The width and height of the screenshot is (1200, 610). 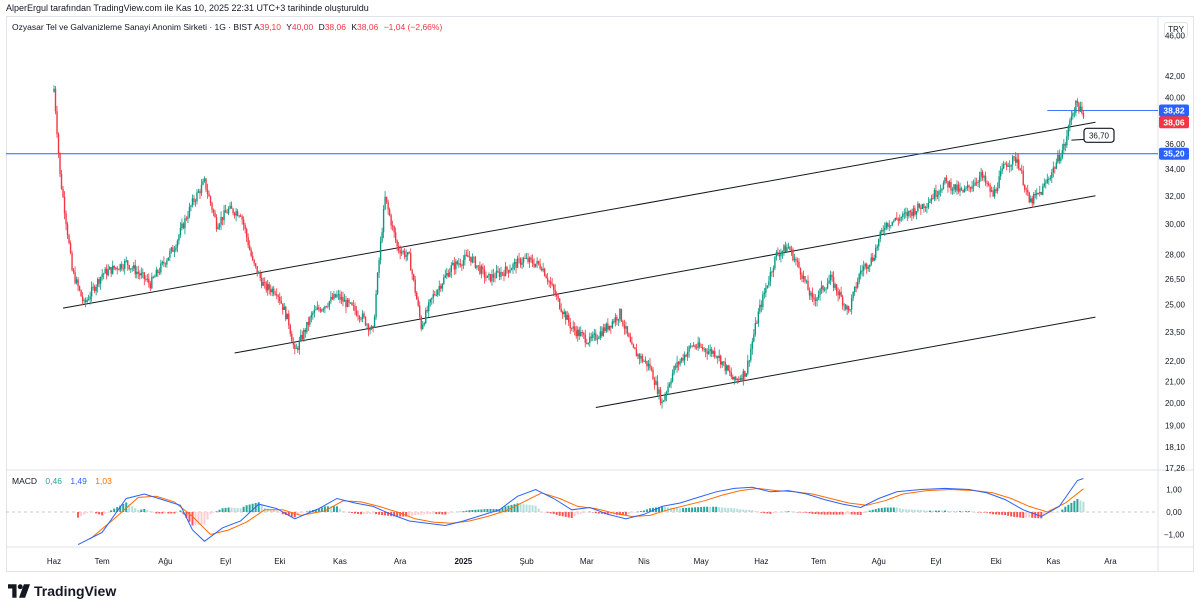 What do you see at coordinates (25, 481) in the screenshot?
I see `macd-name: MACD` at bounding box center [25, 481].